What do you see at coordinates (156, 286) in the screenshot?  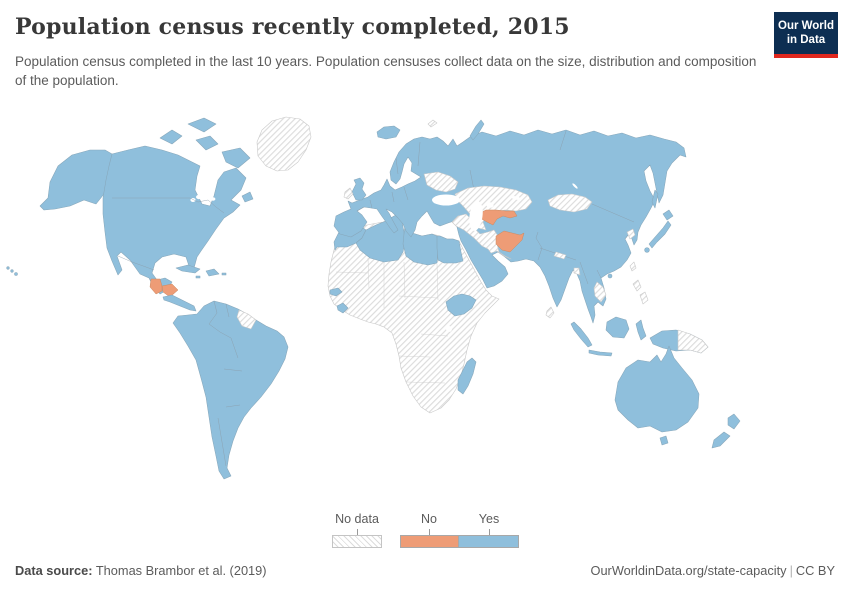 I see `country-guatemala` at bounding box center [156, 286].